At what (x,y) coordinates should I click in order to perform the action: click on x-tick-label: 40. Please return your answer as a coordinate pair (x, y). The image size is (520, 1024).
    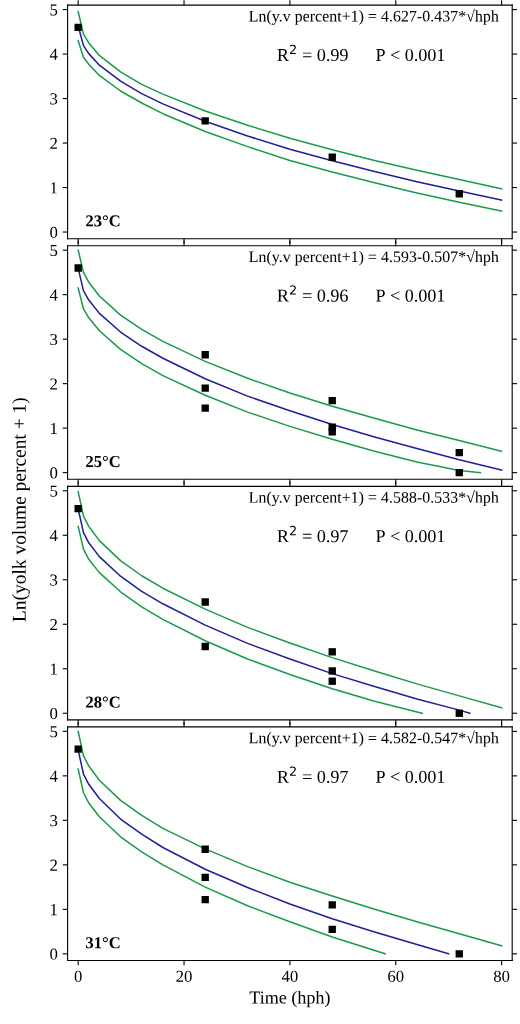
    Looking at the image, I should click on (289, 976).